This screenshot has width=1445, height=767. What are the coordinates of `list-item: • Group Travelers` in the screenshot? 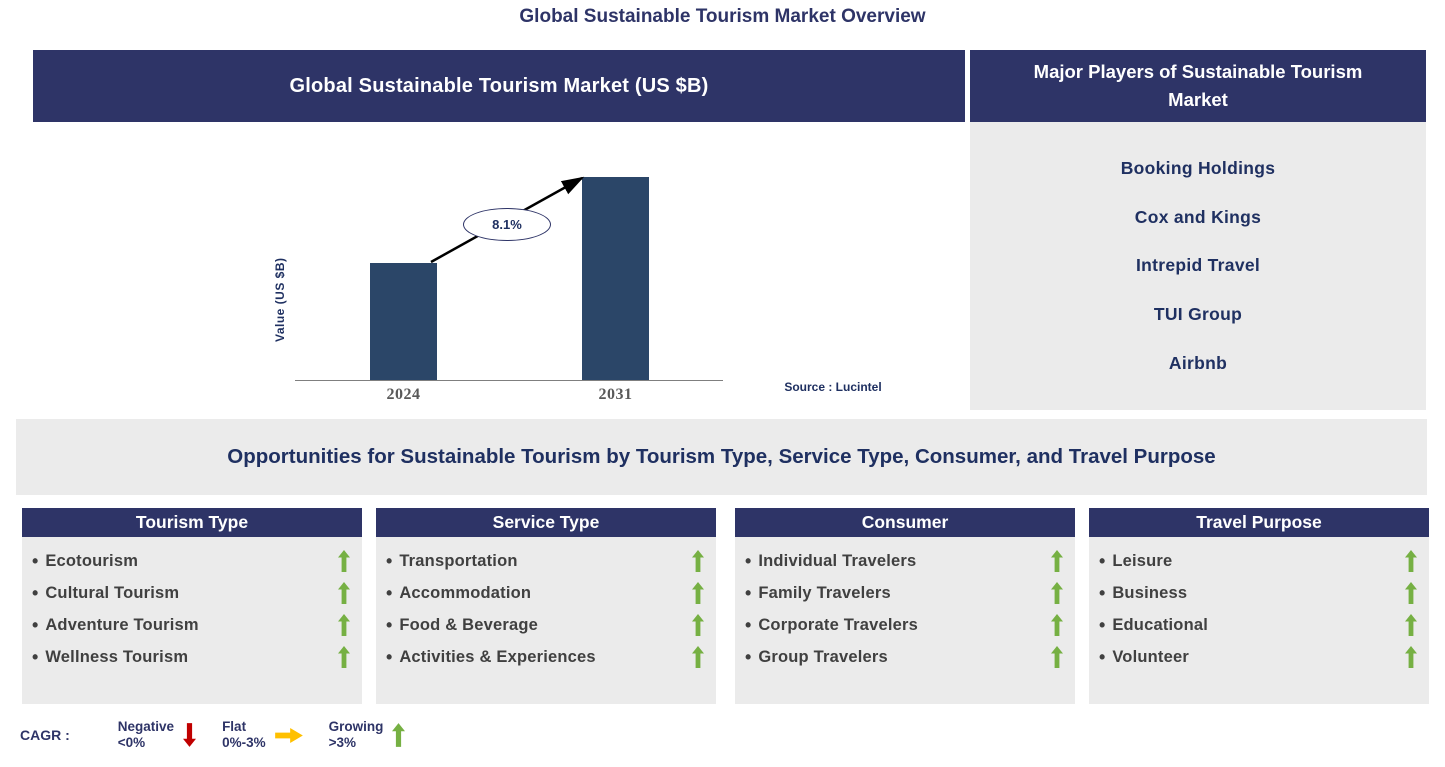 It's located at (904, 657).